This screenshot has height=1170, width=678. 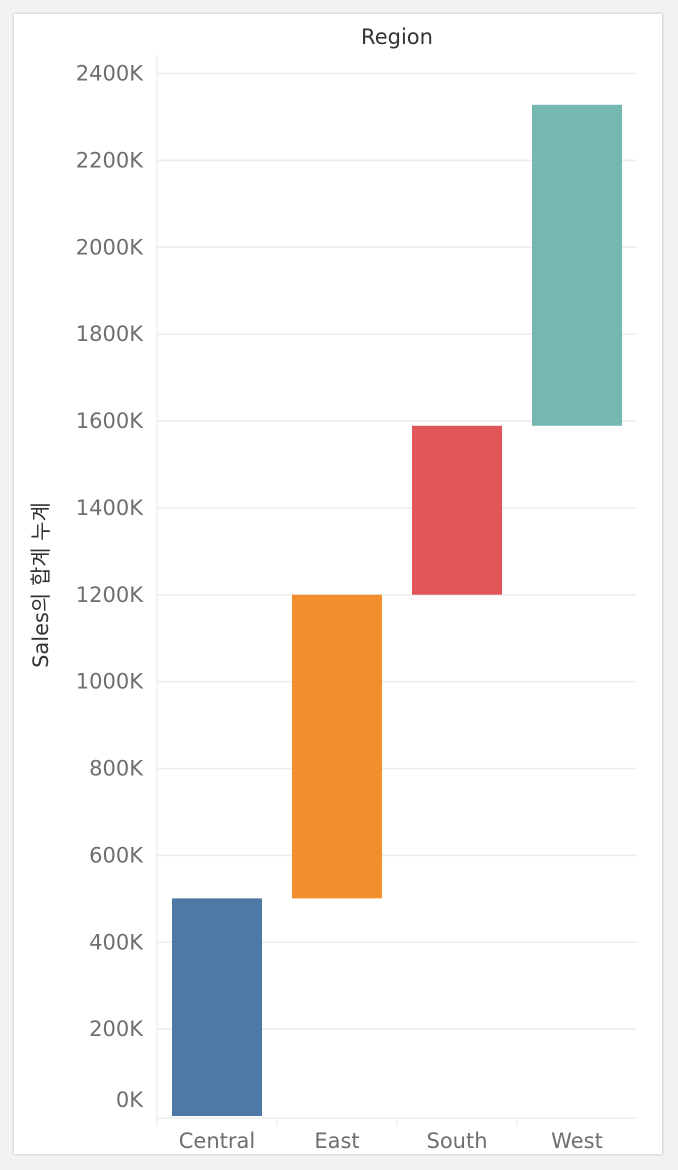 I want to click on y-tick-label: 0K, so click(x=130, y=1100).